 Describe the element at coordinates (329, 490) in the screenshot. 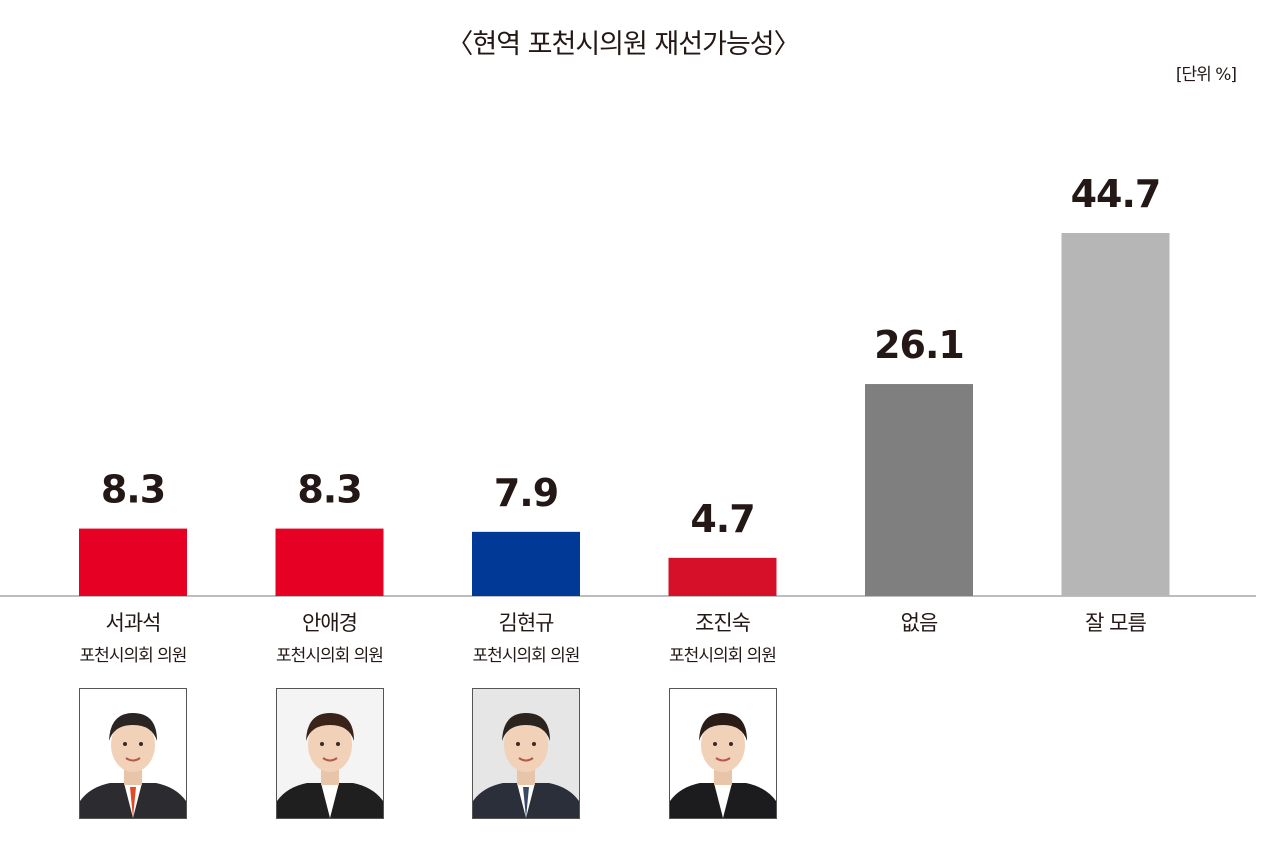

I see `value-label-1: 8.3` at that location.